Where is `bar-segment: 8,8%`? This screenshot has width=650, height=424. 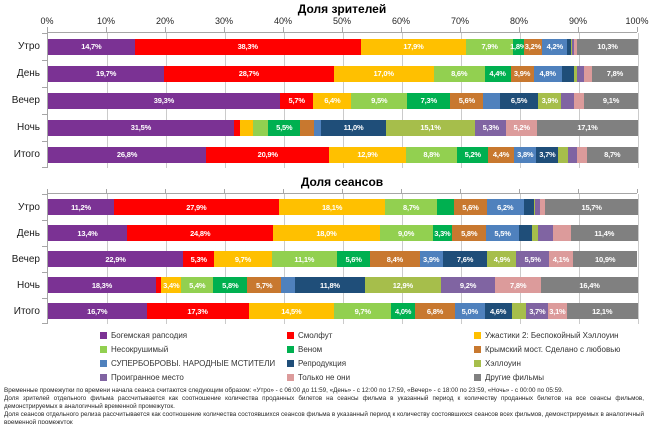 bar-segment: 8,8% is located at coordinates (431, 154).